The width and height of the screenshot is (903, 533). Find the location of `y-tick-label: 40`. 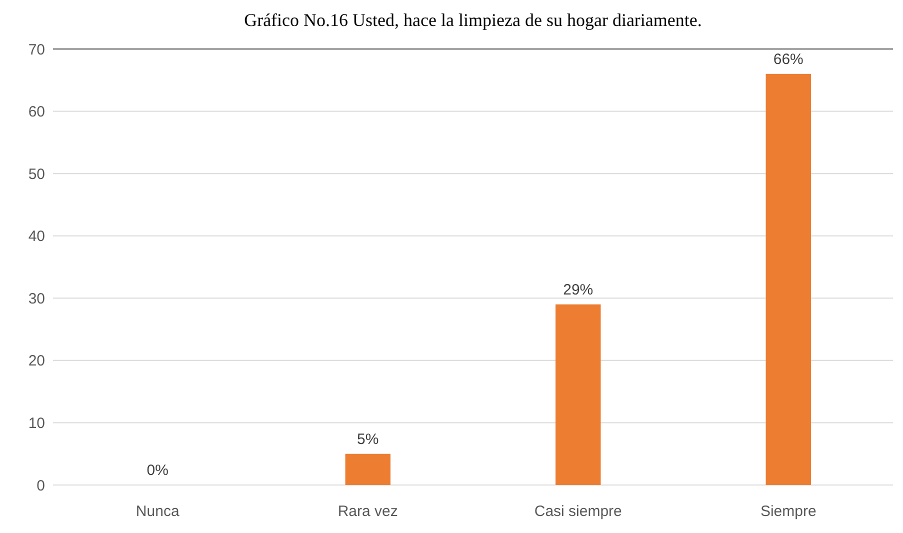

y-tick-label: 40 is located at coordinates (36, 237).